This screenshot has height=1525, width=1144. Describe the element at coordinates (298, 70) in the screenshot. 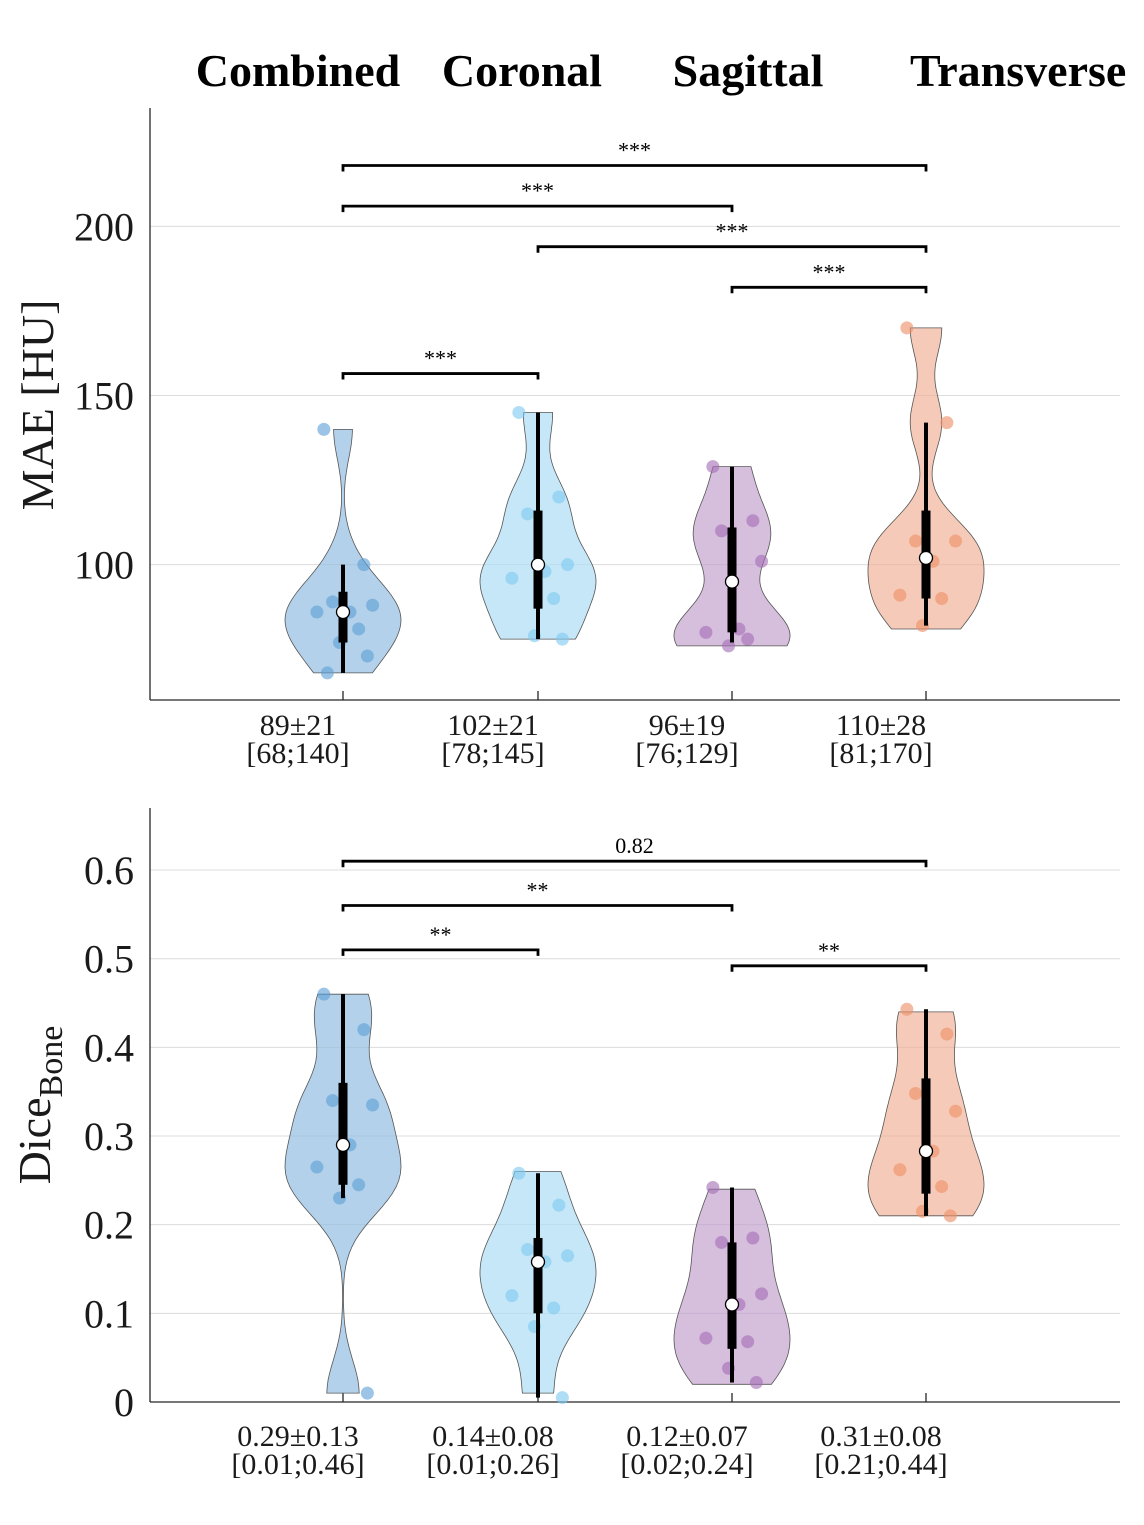

I see `header-combined: Combined` at that location.